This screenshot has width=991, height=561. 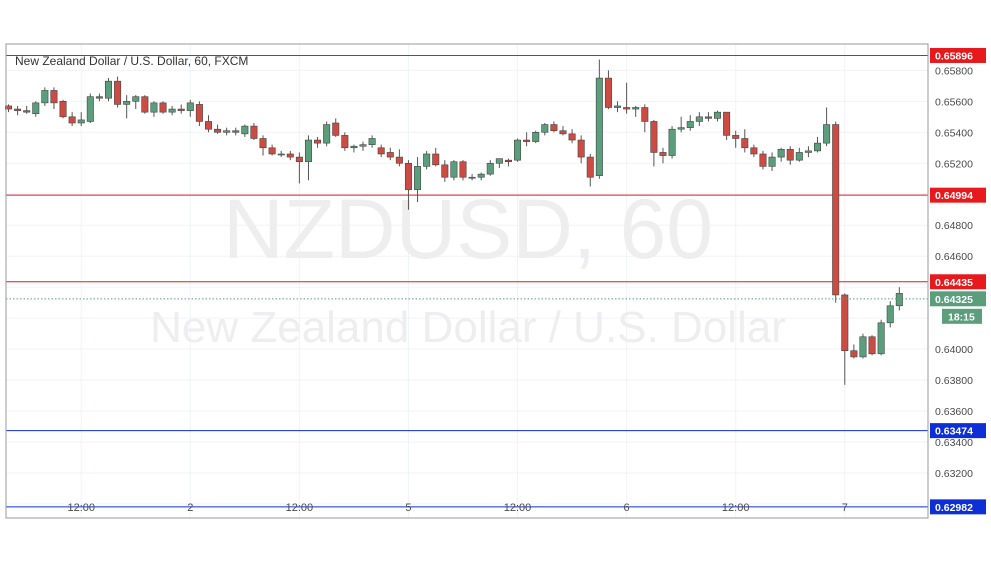 I want to click on level-price-tag: 0.62982, so click(x=954, y=508).